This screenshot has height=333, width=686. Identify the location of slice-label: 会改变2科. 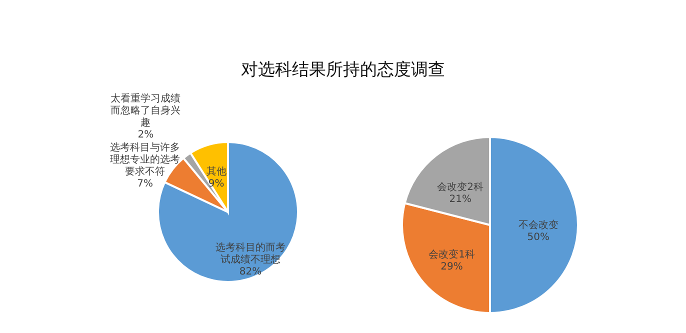
(460, 186).